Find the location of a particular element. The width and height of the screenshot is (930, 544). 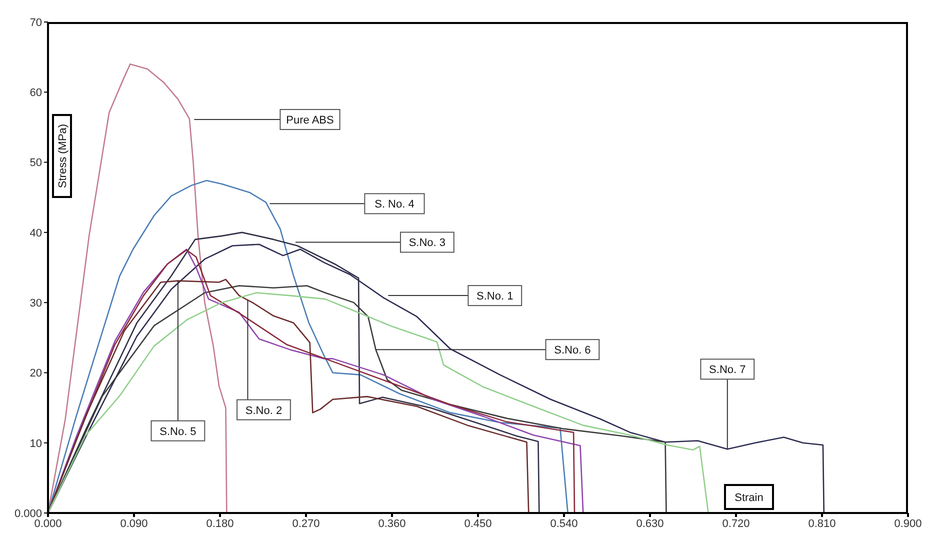

x-tick-label: 0.630 is located at coordinates (650, 524).